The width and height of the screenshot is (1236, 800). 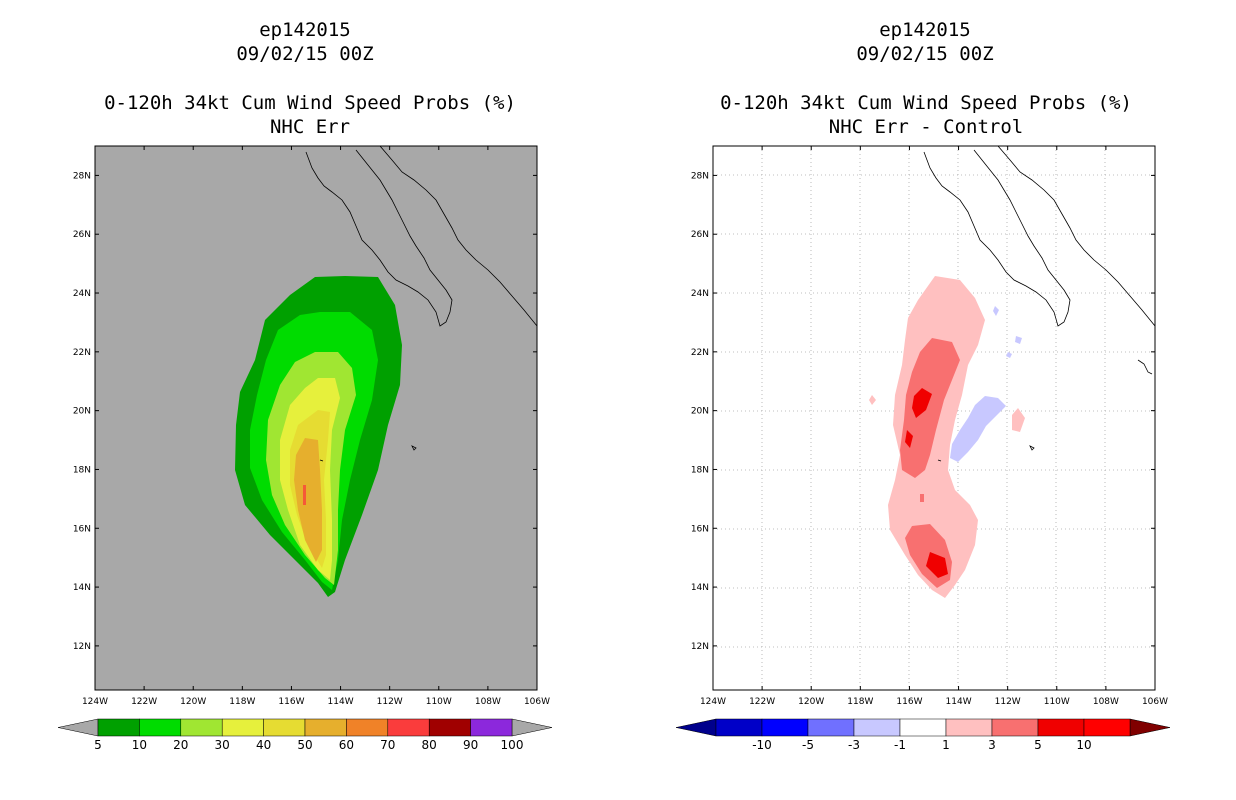 What do you see at coordinates (900, 745) in the screenshot?
I see `right-cbar-label: -1` at bounding box center [900, 745].